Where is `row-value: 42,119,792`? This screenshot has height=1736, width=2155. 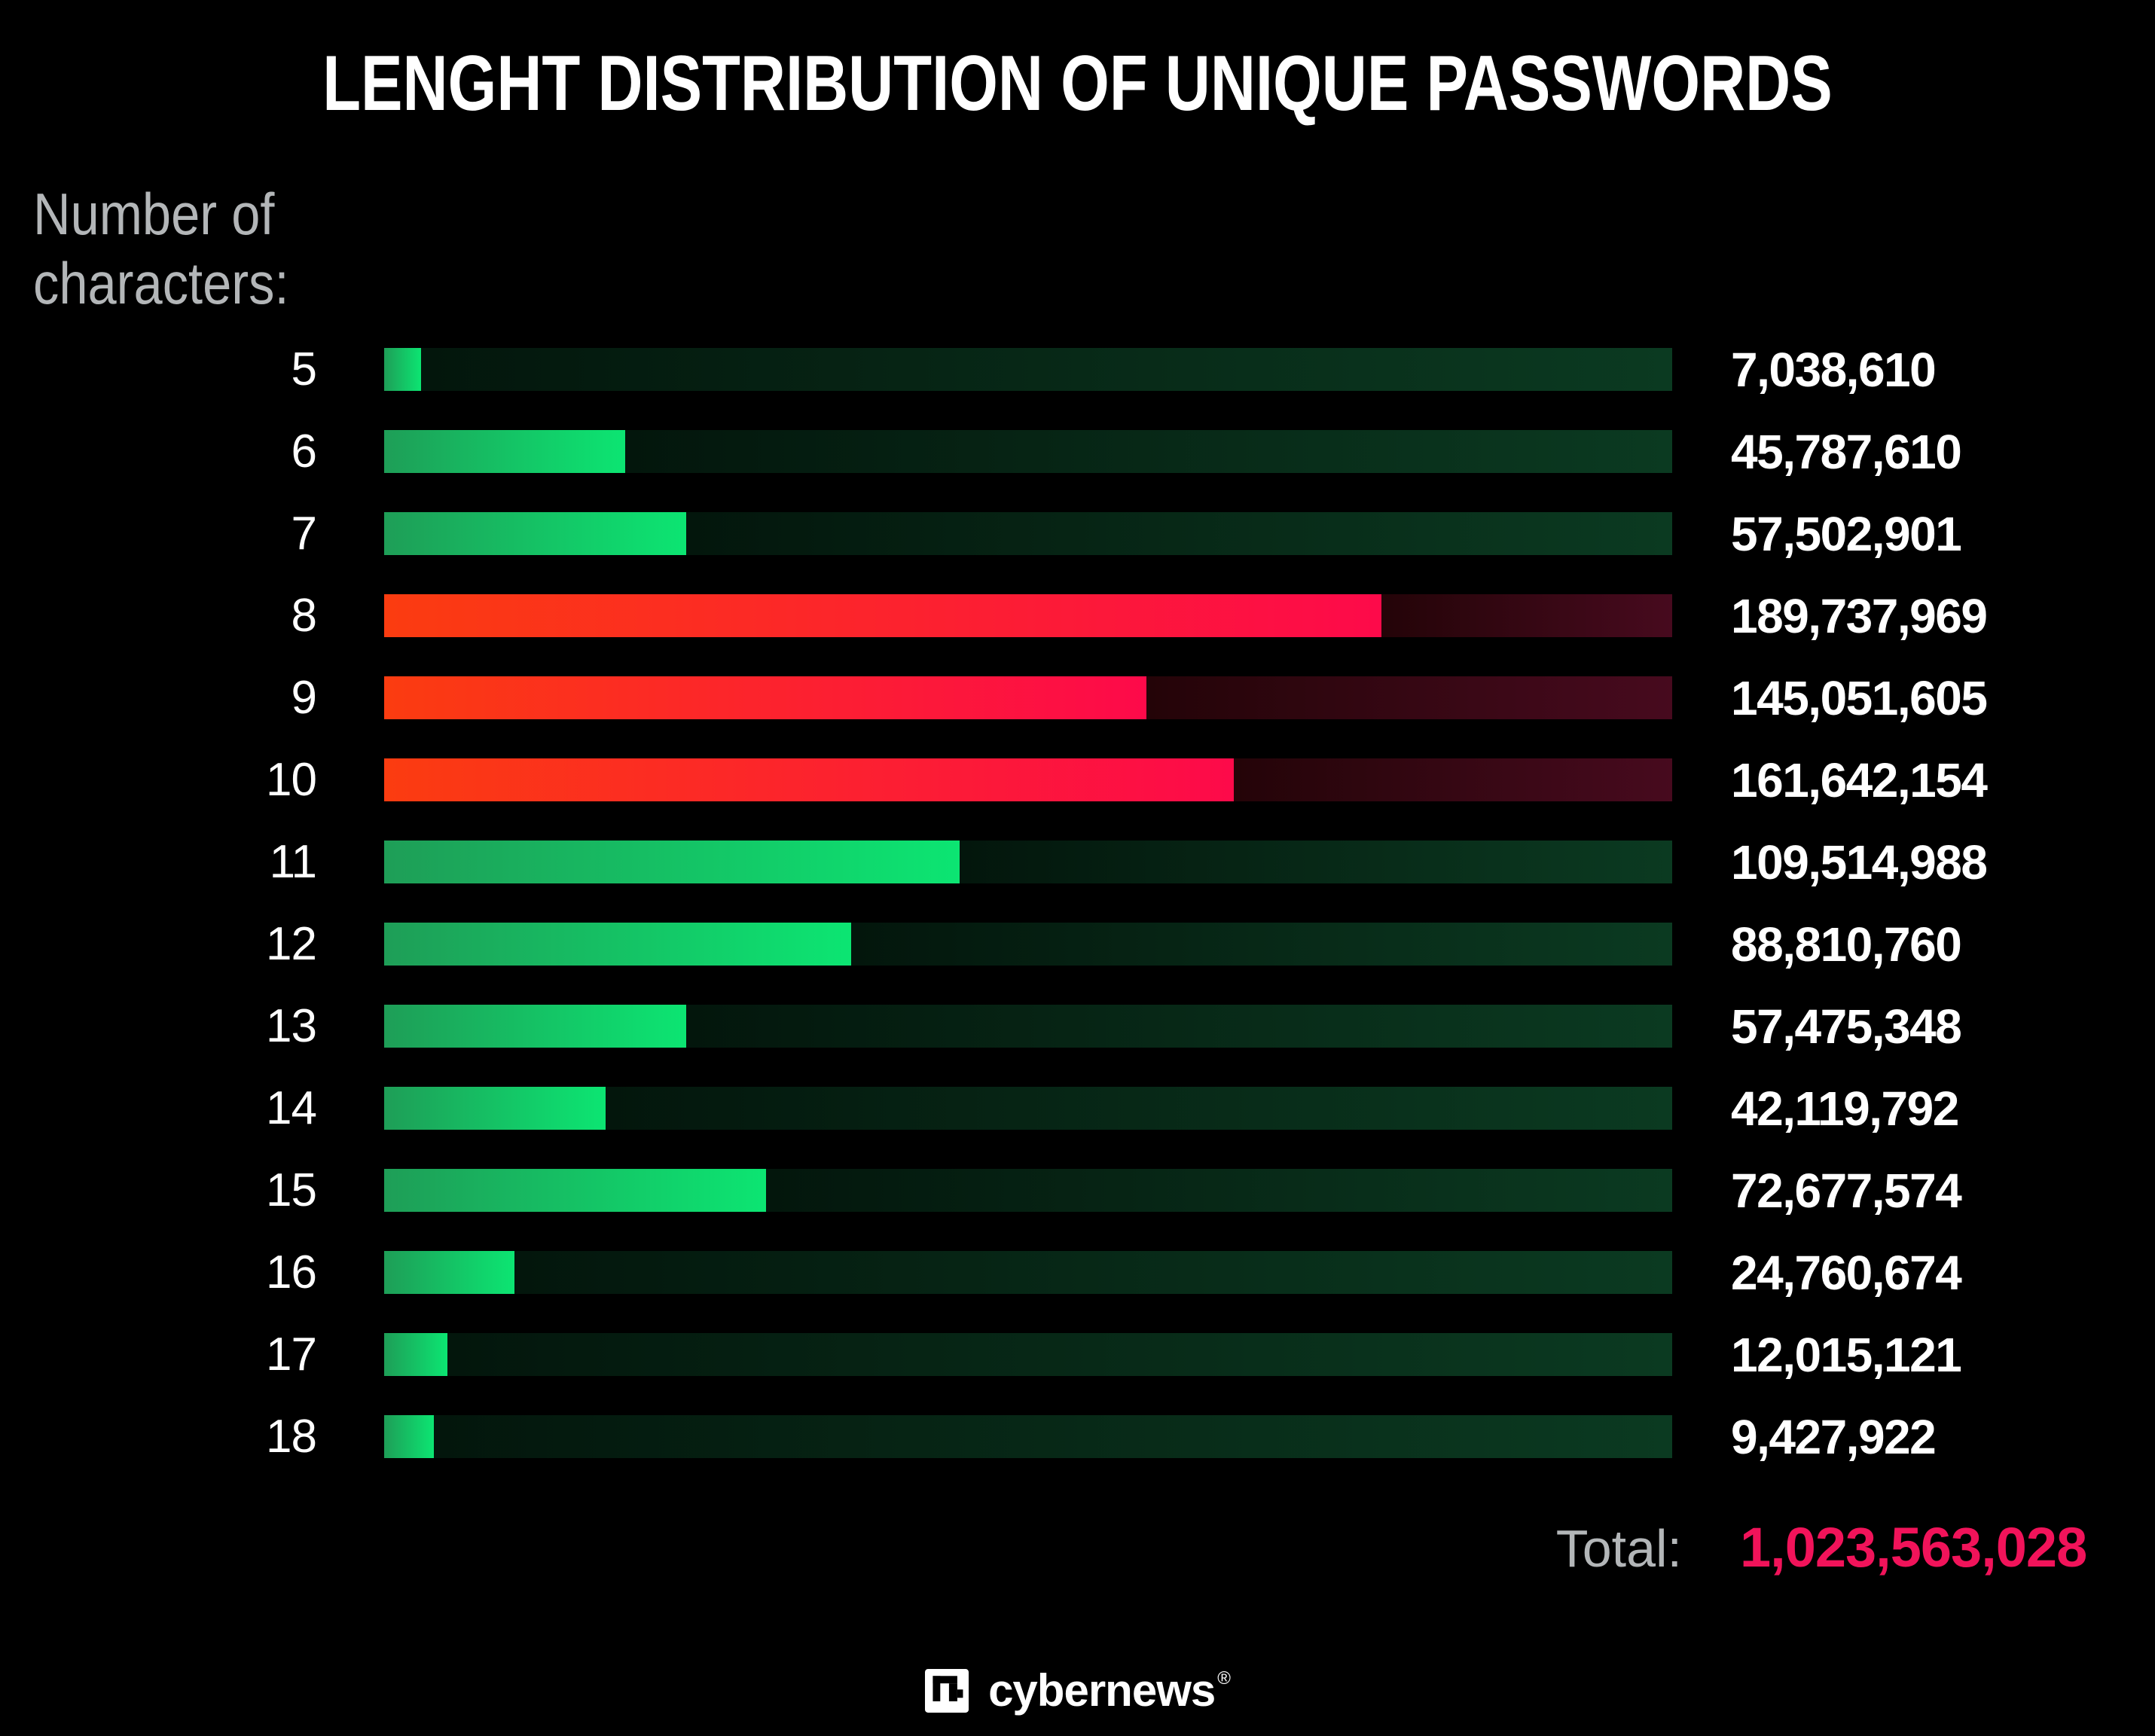 row-value: 42,119,792 is located at coordinates (1845, 1108).